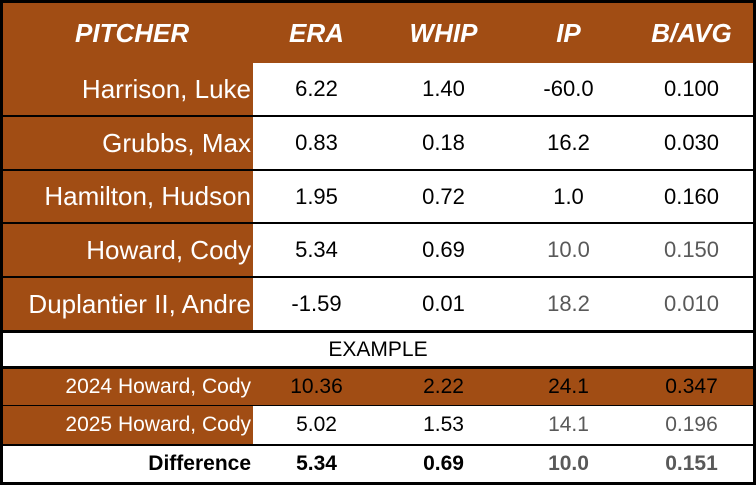 This screenshot has width=756, height=485. I want to click on era-cell: 1.95, so click(316, 196).